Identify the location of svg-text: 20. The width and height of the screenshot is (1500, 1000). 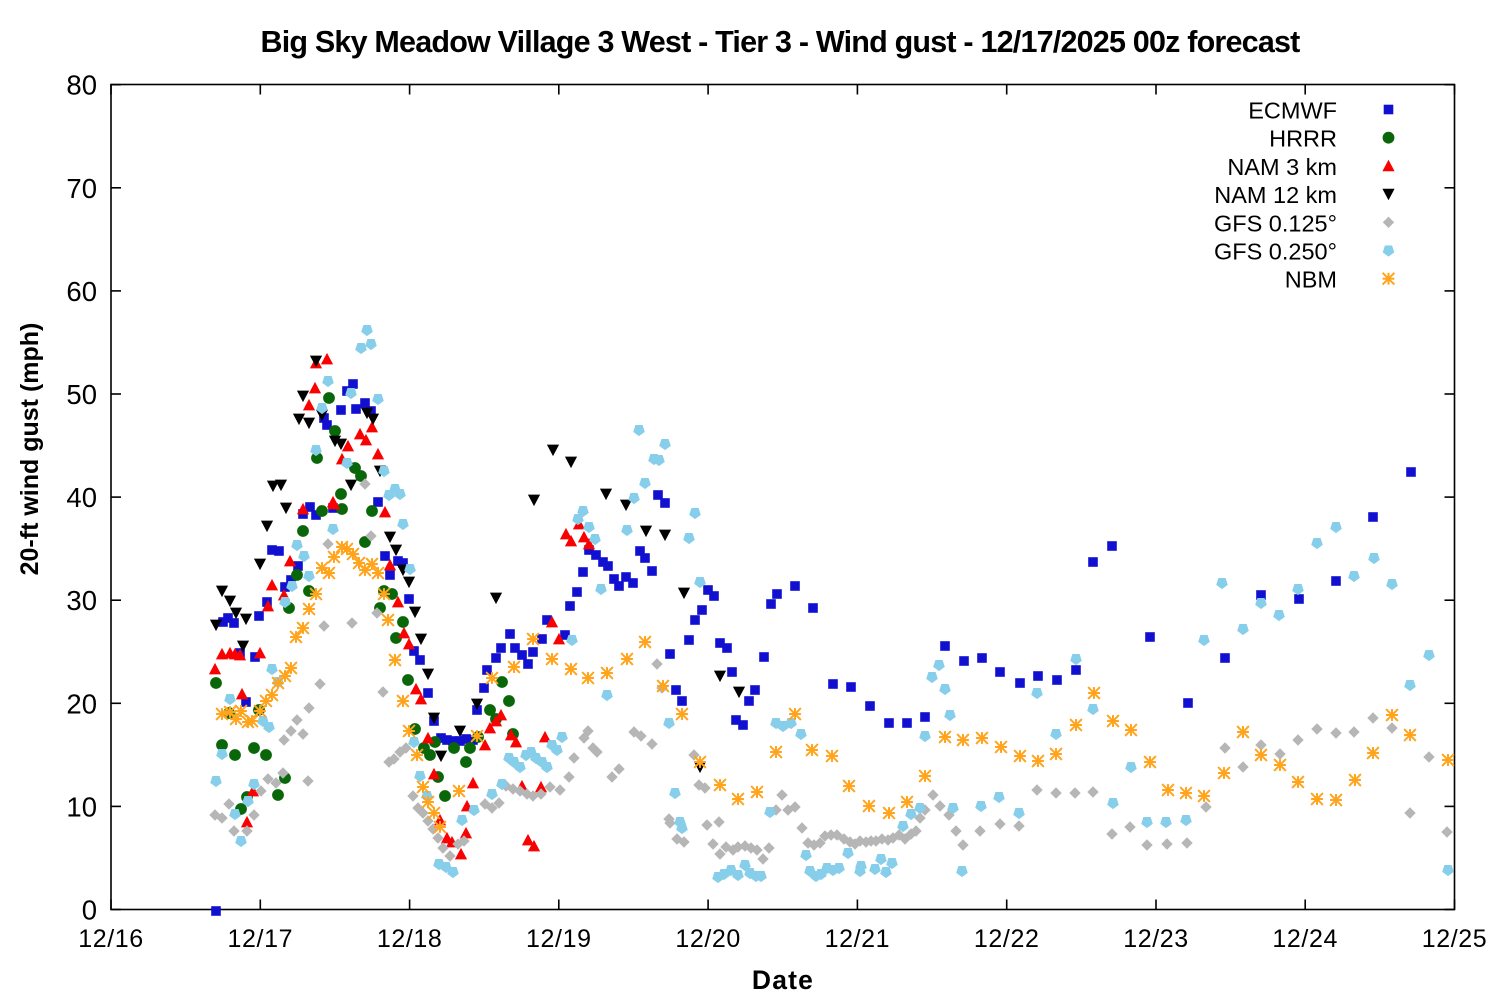
(81, 703).